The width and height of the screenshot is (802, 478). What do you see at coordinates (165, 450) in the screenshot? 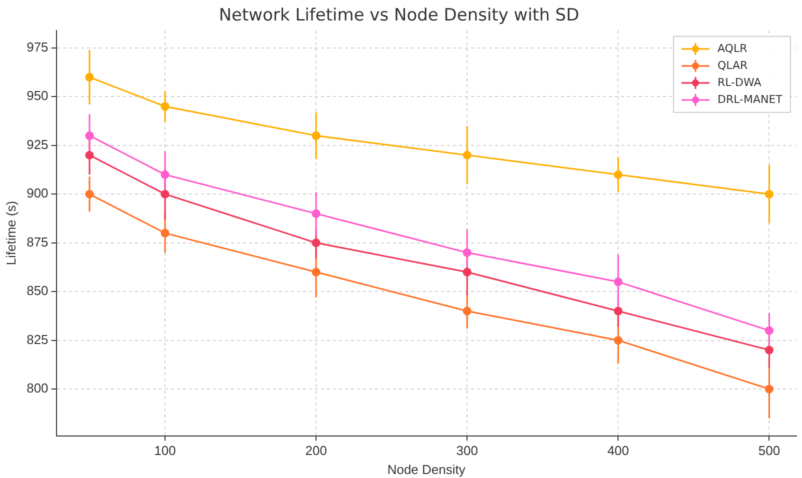
I see `x-tick-label: 100` at bounding box center [165, 450].